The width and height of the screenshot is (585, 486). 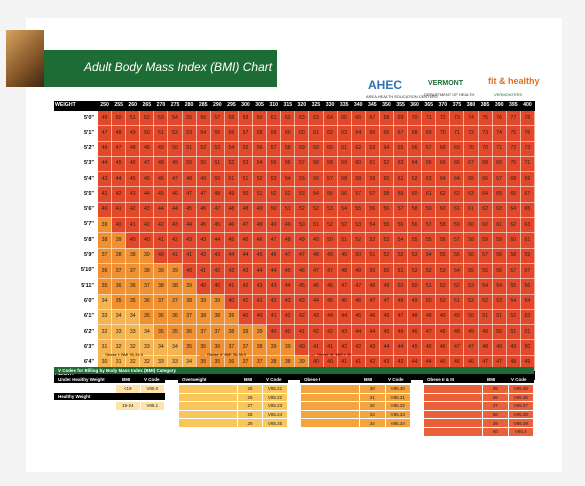 What do you see at coordinates (76, 347) in the screenshot?
I see `height-label: 6'3"` at bounding box center [76, 347].